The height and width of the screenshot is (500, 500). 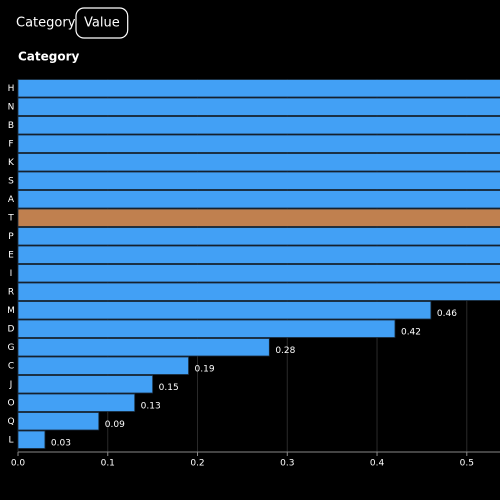 I want to click on y-tick-label: H, so click(x=11, y=89).